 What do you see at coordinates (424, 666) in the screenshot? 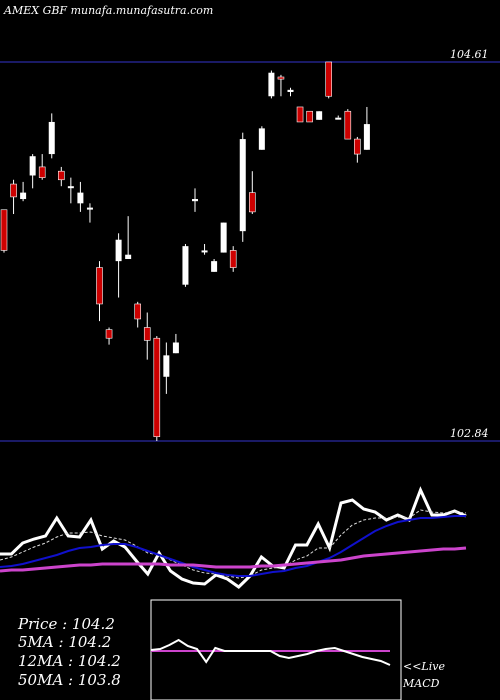
I see `macd-live-label: <<Live` at bounding box center [424, 666].